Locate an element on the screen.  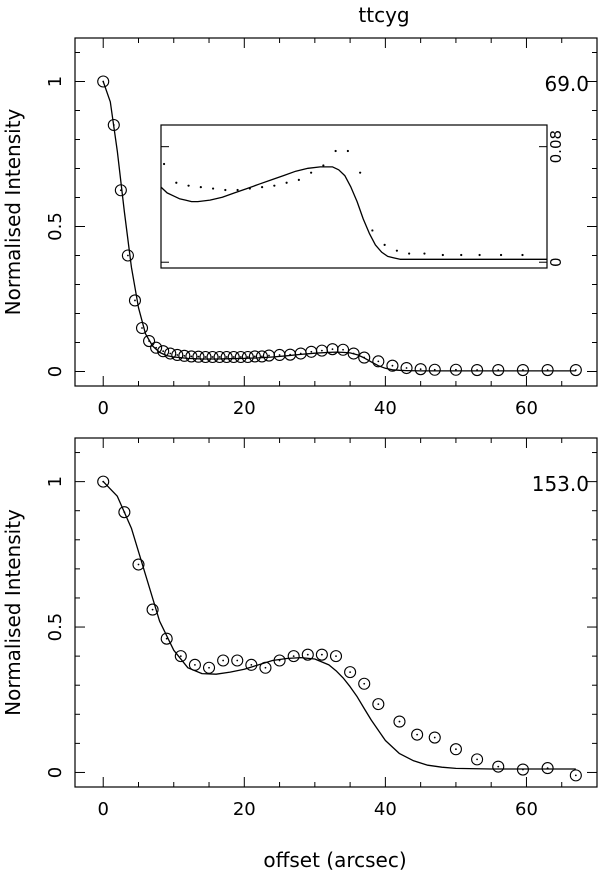
panel-top-ytick-label: 0 is located at coordinates (55, 371).